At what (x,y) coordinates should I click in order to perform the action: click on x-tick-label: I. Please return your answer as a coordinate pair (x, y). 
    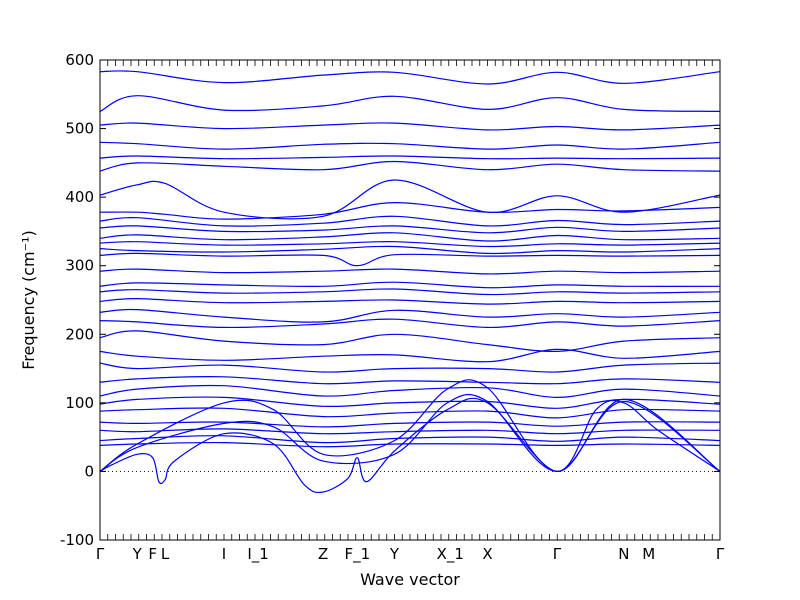
    Looking at the image, I should click on (224, 554).